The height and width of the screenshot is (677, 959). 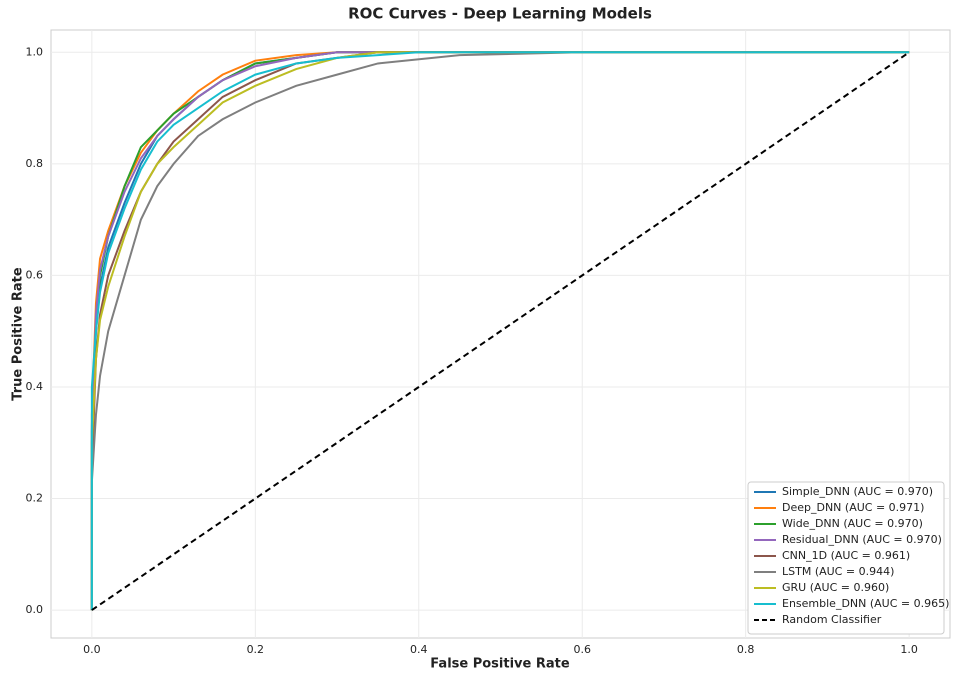 What do you see at coordinates (835, 587) in the screenshot?
I see `legend-label: GRU (AUC = 0.960)` at bounding box center [835, 587].